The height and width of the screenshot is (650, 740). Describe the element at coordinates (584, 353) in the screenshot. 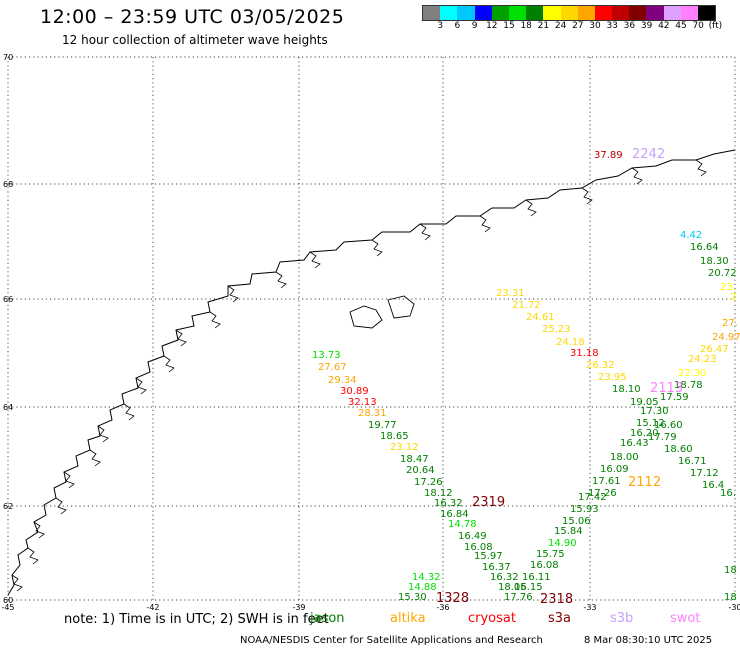

I see `wave-height-label: 31.18` at that location.